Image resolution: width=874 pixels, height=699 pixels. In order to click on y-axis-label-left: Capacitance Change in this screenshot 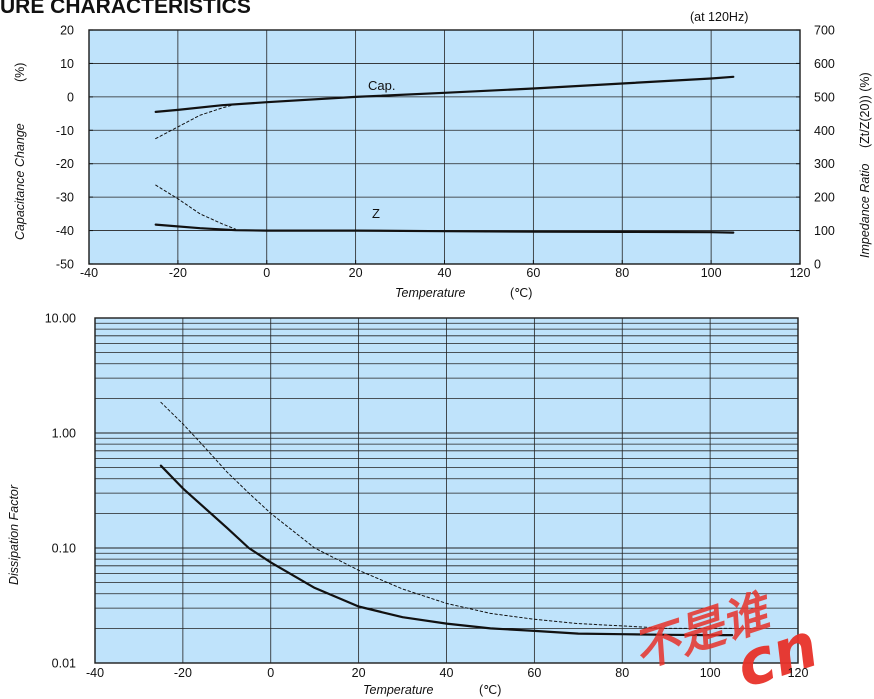, I will do `click(20, 181)`.